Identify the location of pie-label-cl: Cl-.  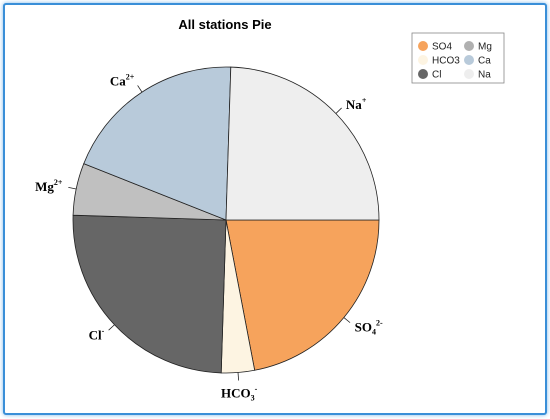
(97, 334).